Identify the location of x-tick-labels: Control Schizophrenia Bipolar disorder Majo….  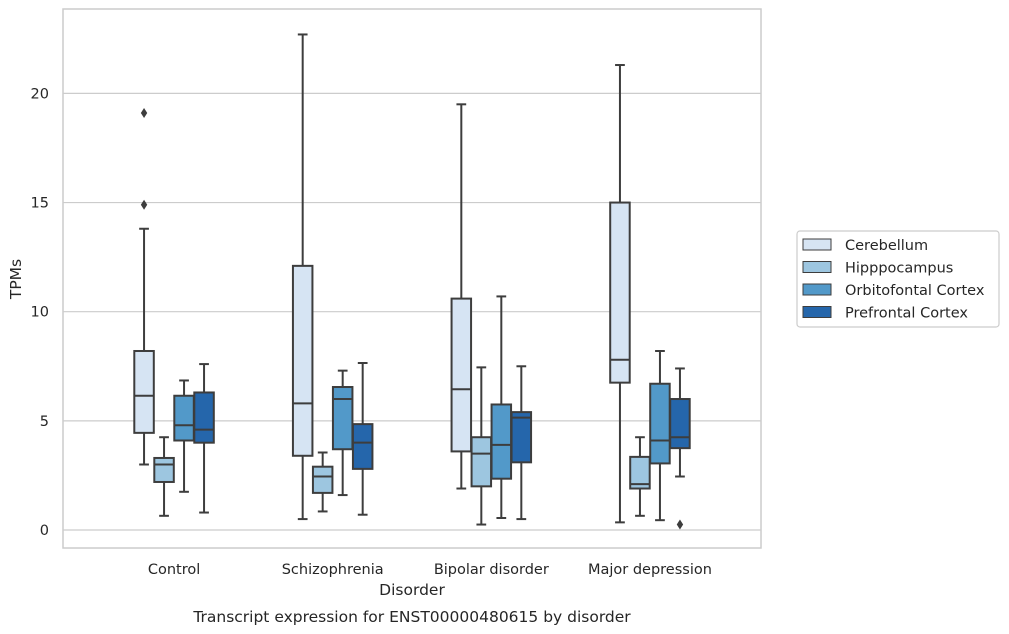
(430, 570).